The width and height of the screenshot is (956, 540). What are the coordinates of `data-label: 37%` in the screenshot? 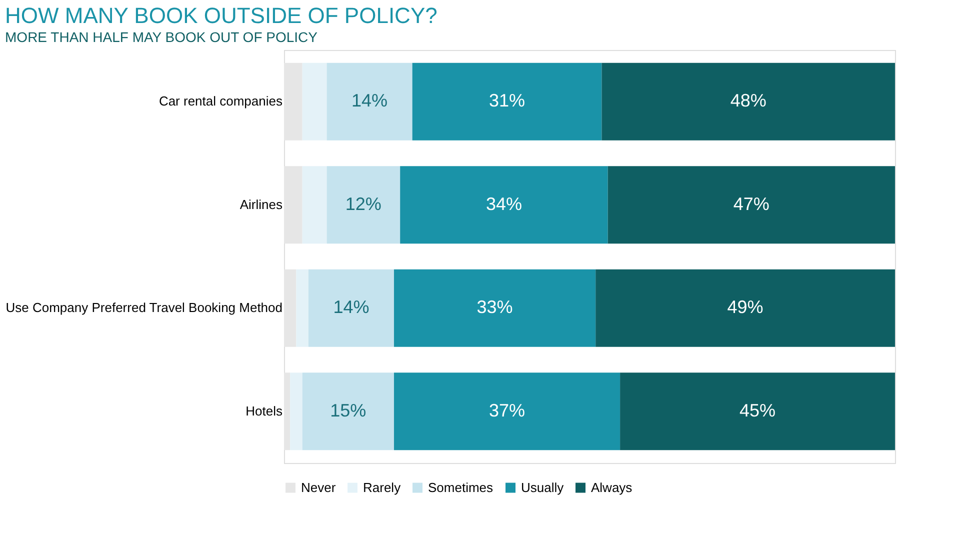 It's located at (507, 410).